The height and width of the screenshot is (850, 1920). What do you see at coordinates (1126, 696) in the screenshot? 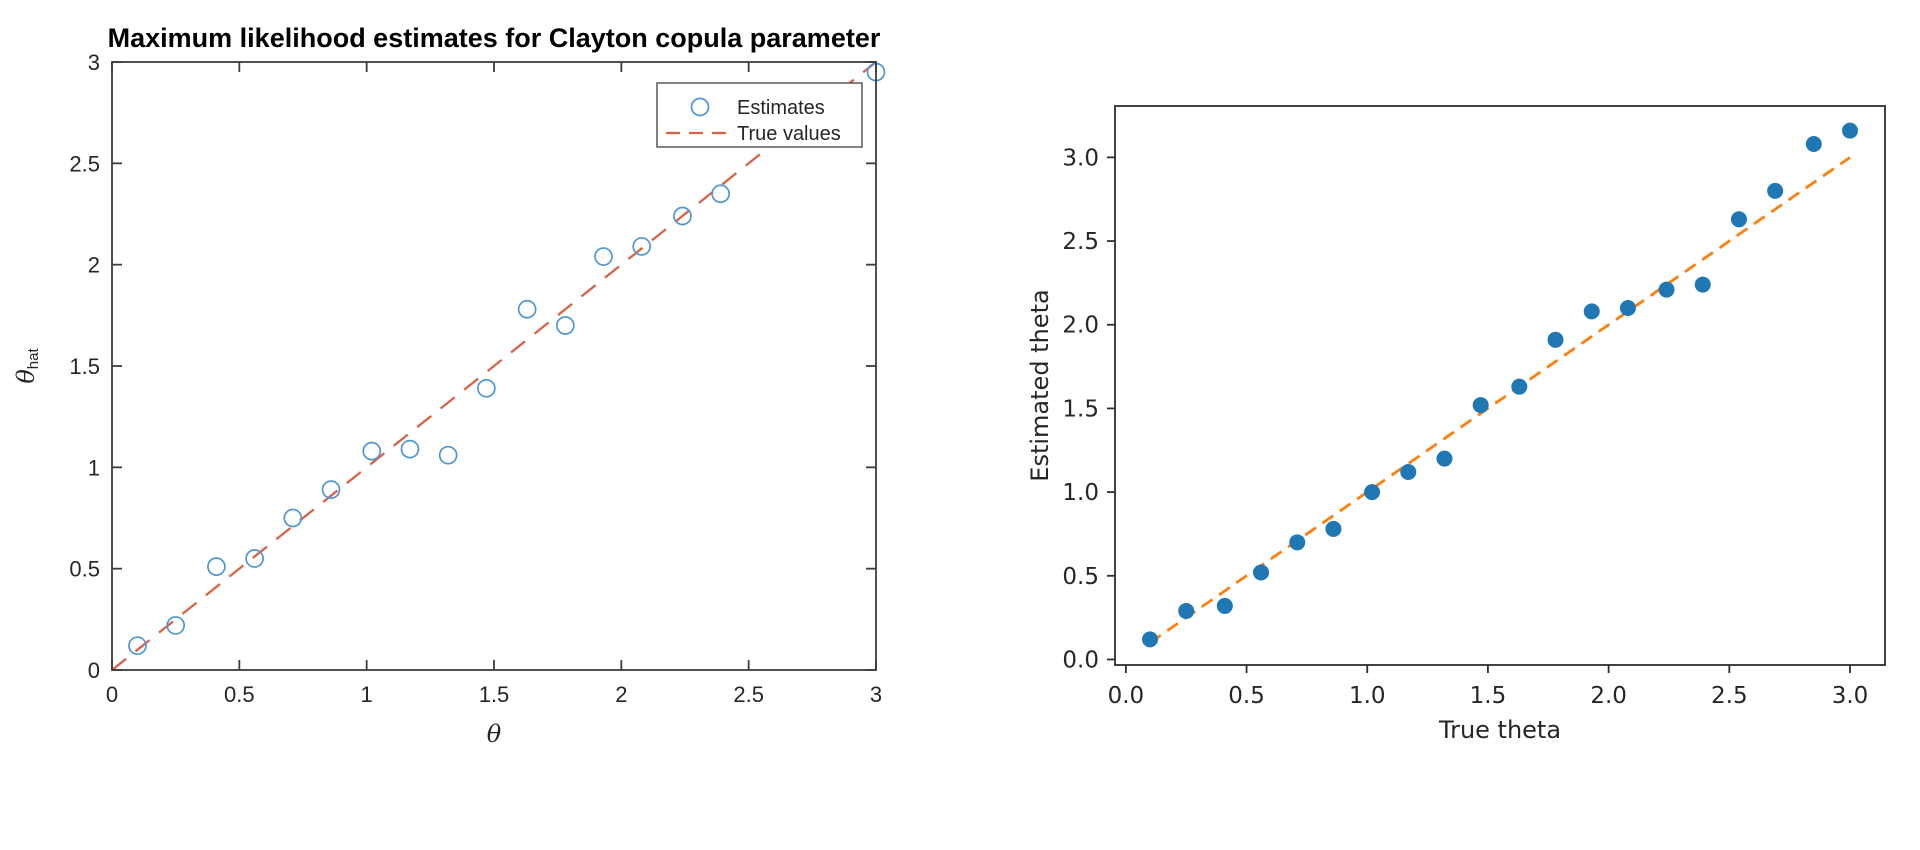
I see `x-tick-label: 0.0` at bounding box center [1126, 696].